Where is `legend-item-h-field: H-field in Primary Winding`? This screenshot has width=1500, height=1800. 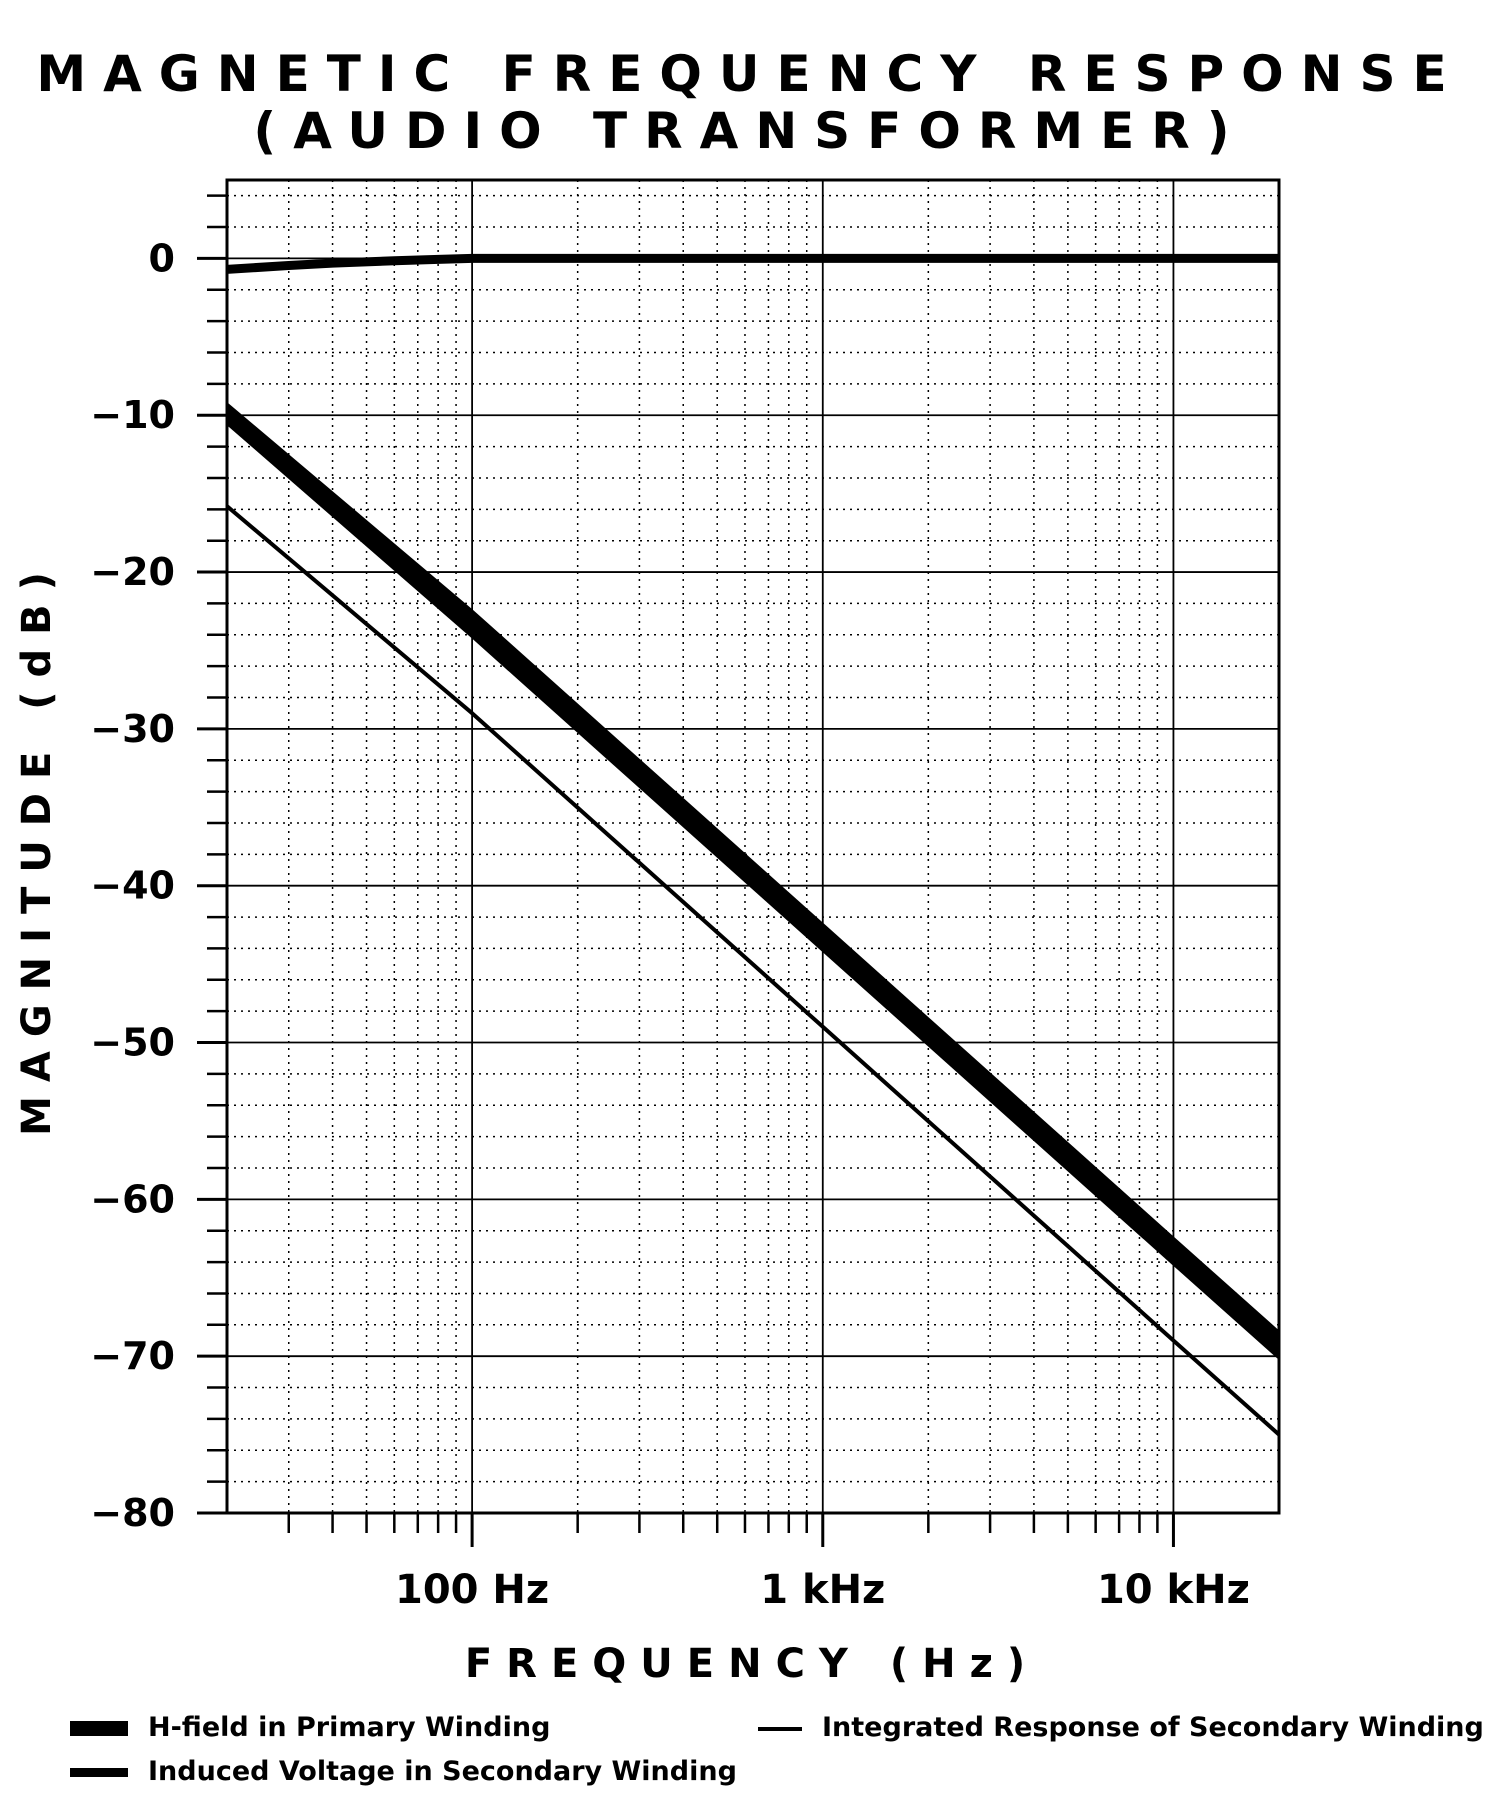
legend-item-h-field: H-field in Primary Winding is located at coordinates (310, 1727).